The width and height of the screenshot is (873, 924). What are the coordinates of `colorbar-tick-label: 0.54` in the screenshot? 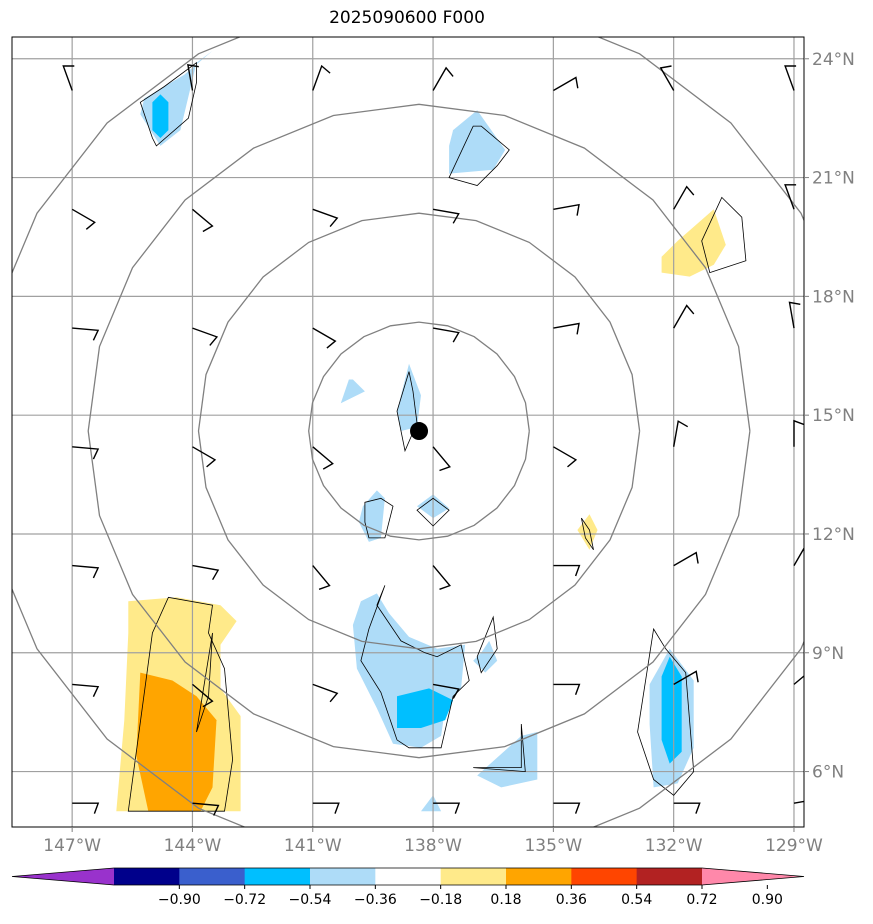 It's located at (636, 900).